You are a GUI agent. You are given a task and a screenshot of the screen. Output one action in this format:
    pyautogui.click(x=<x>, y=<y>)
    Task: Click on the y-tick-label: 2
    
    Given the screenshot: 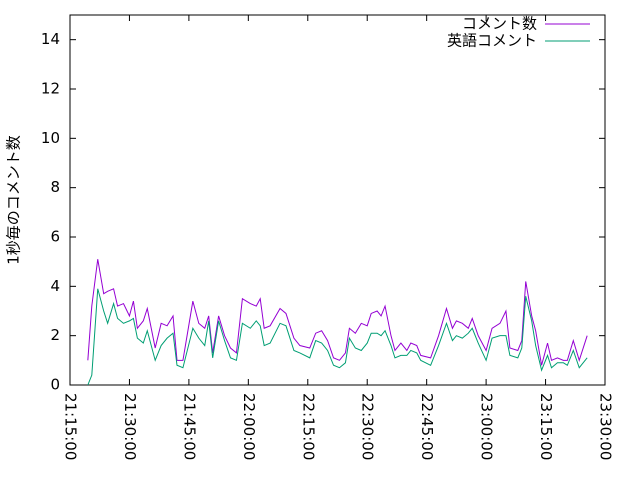 What is the action you would take?
    pyautogui.click(x=55, y=335)
    